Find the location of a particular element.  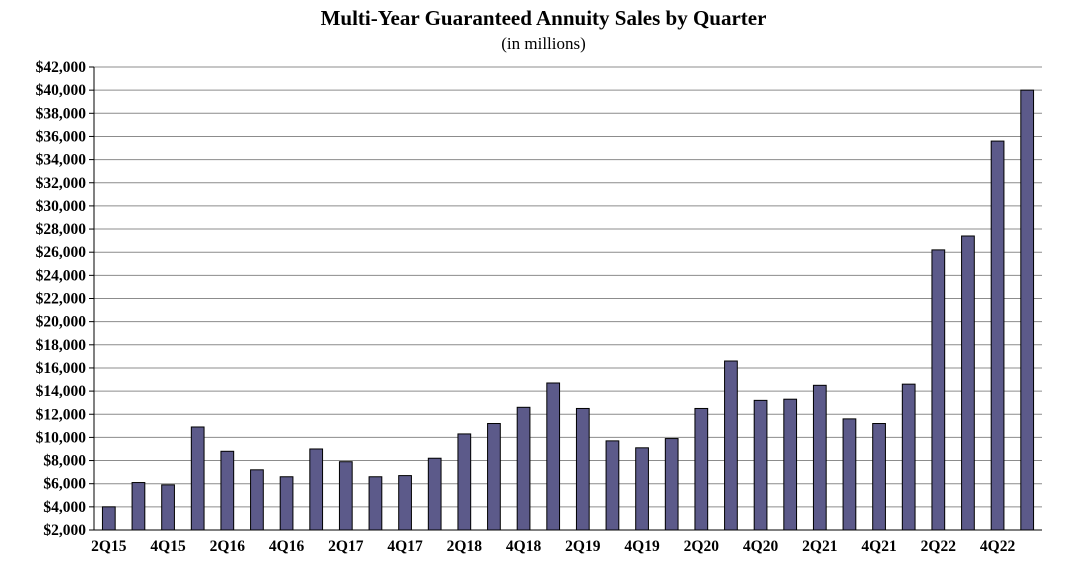

bar-3Q17 is located at coordinates (375, 503).